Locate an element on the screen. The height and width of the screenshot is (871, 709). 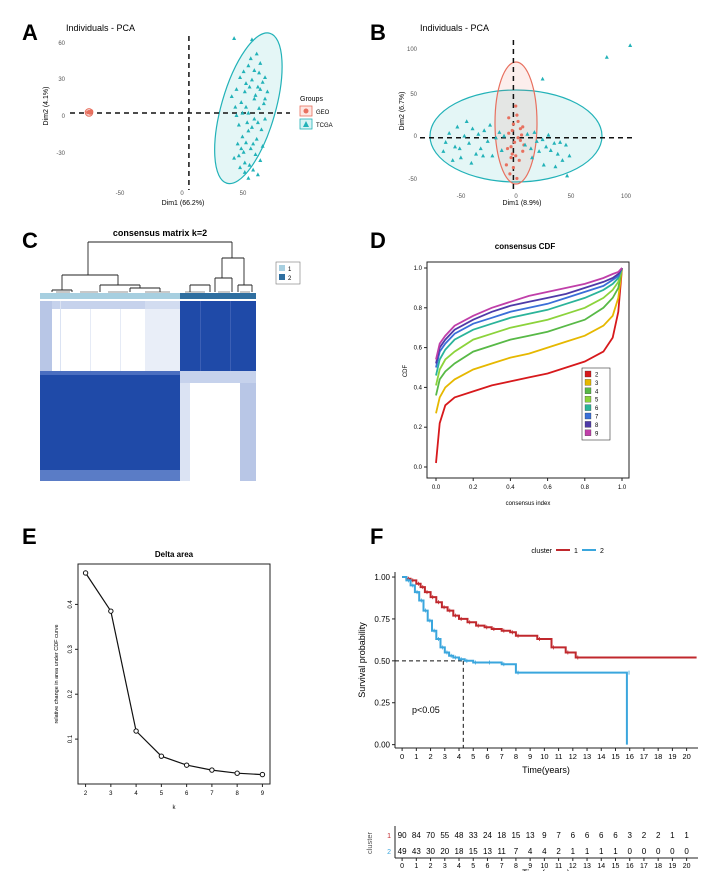
tcga-confidence-ellipse is located at coordinates (248, 108).